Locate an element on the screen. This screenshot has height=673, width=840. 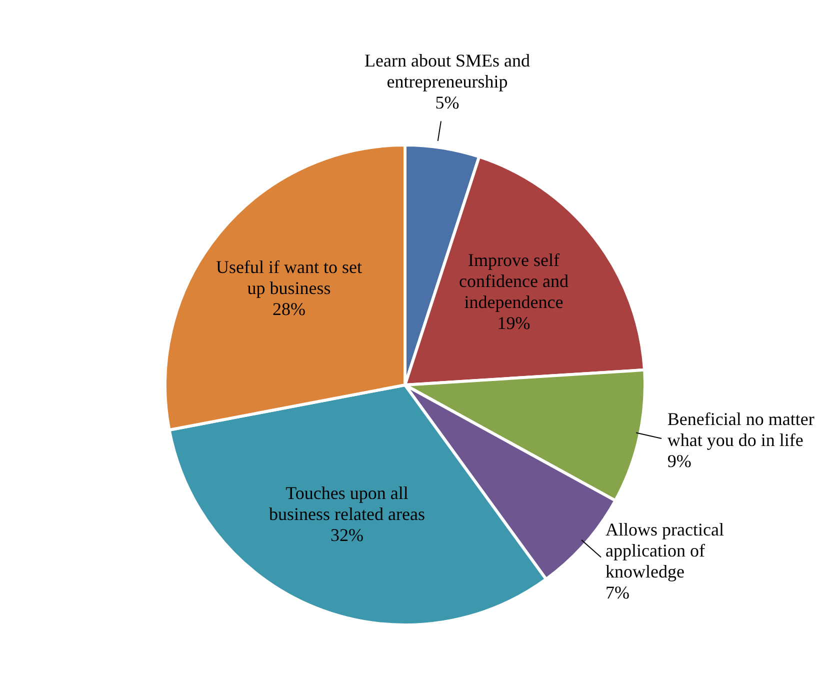
slice-label: Useful if want to set up business is located at coordinates (289, 277).